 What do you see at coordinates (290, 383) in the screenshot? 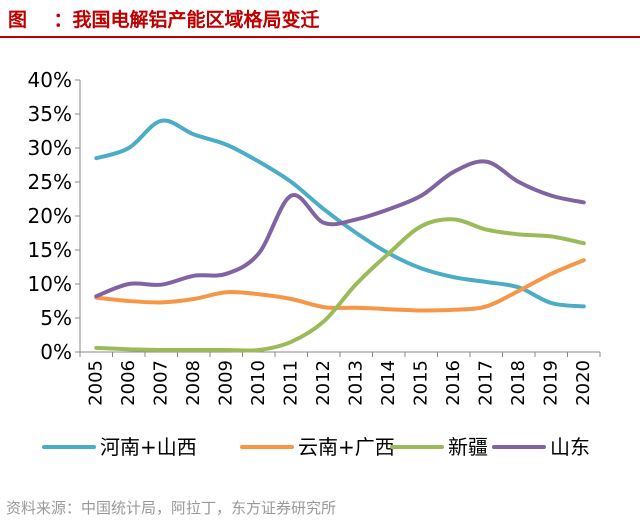
I see `x-tick-label: 2011` at bounding box center [290, 383].